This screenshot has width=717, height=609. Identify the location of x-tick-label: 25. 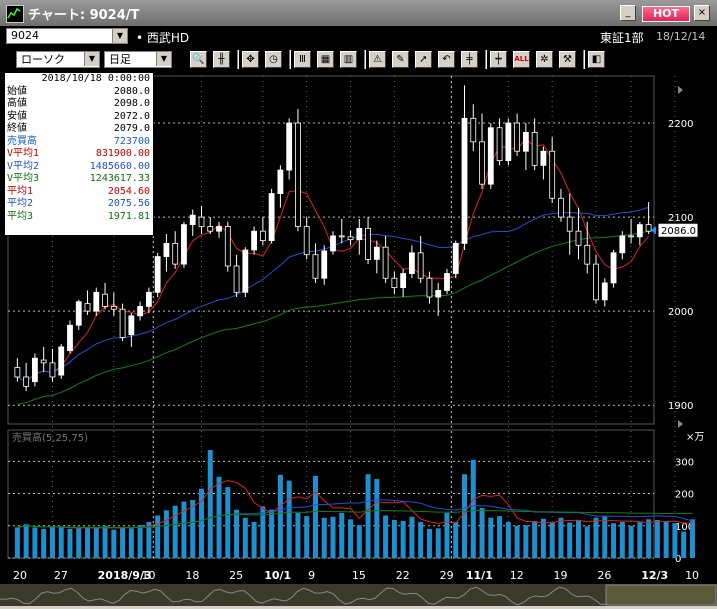
(236, 575).